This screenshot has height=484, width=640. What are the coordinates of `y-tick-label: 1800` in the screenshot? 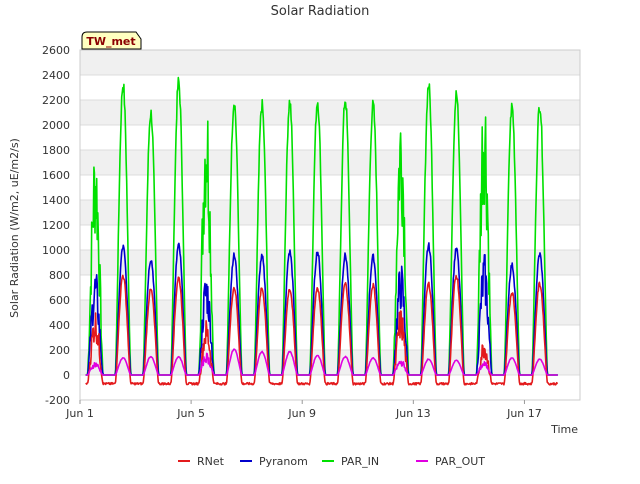 It's located at (56, 150).